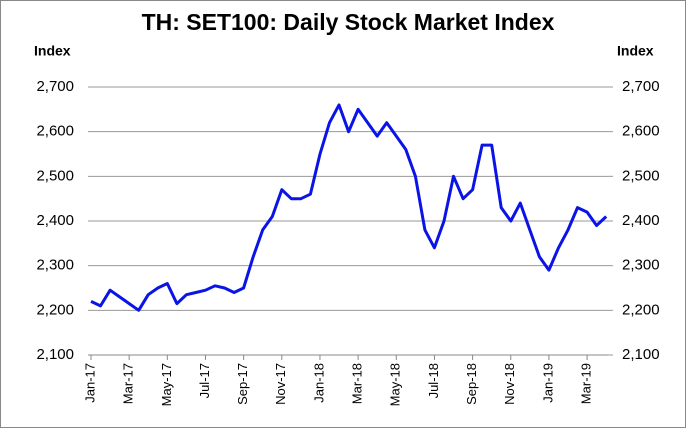 The height and width of the screenshot is (428, 686). I want to click on x-tick-label: Jan-17, so click(89, 383).